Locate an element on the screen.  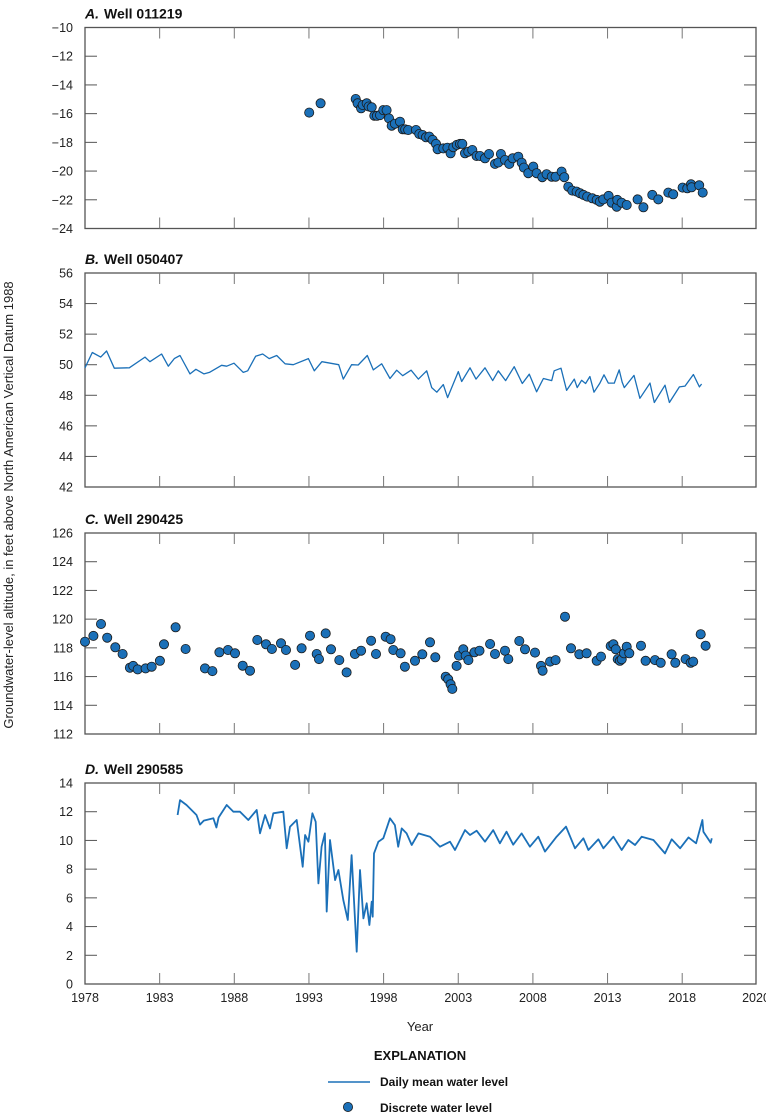
legend-label-daily: Daily mean water level is located at coordinates (444, 1082).